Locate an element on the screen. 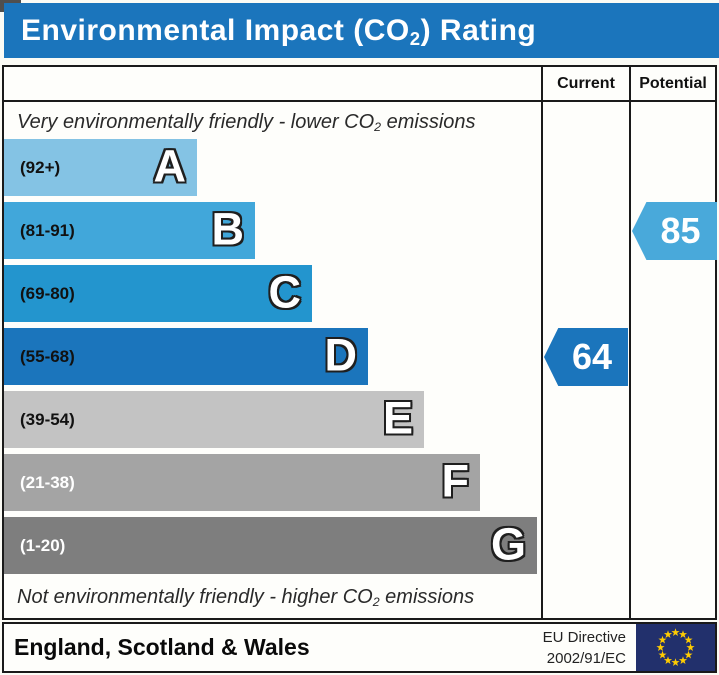  band-f-range: (21-38) is located at coordinates (47, 482).